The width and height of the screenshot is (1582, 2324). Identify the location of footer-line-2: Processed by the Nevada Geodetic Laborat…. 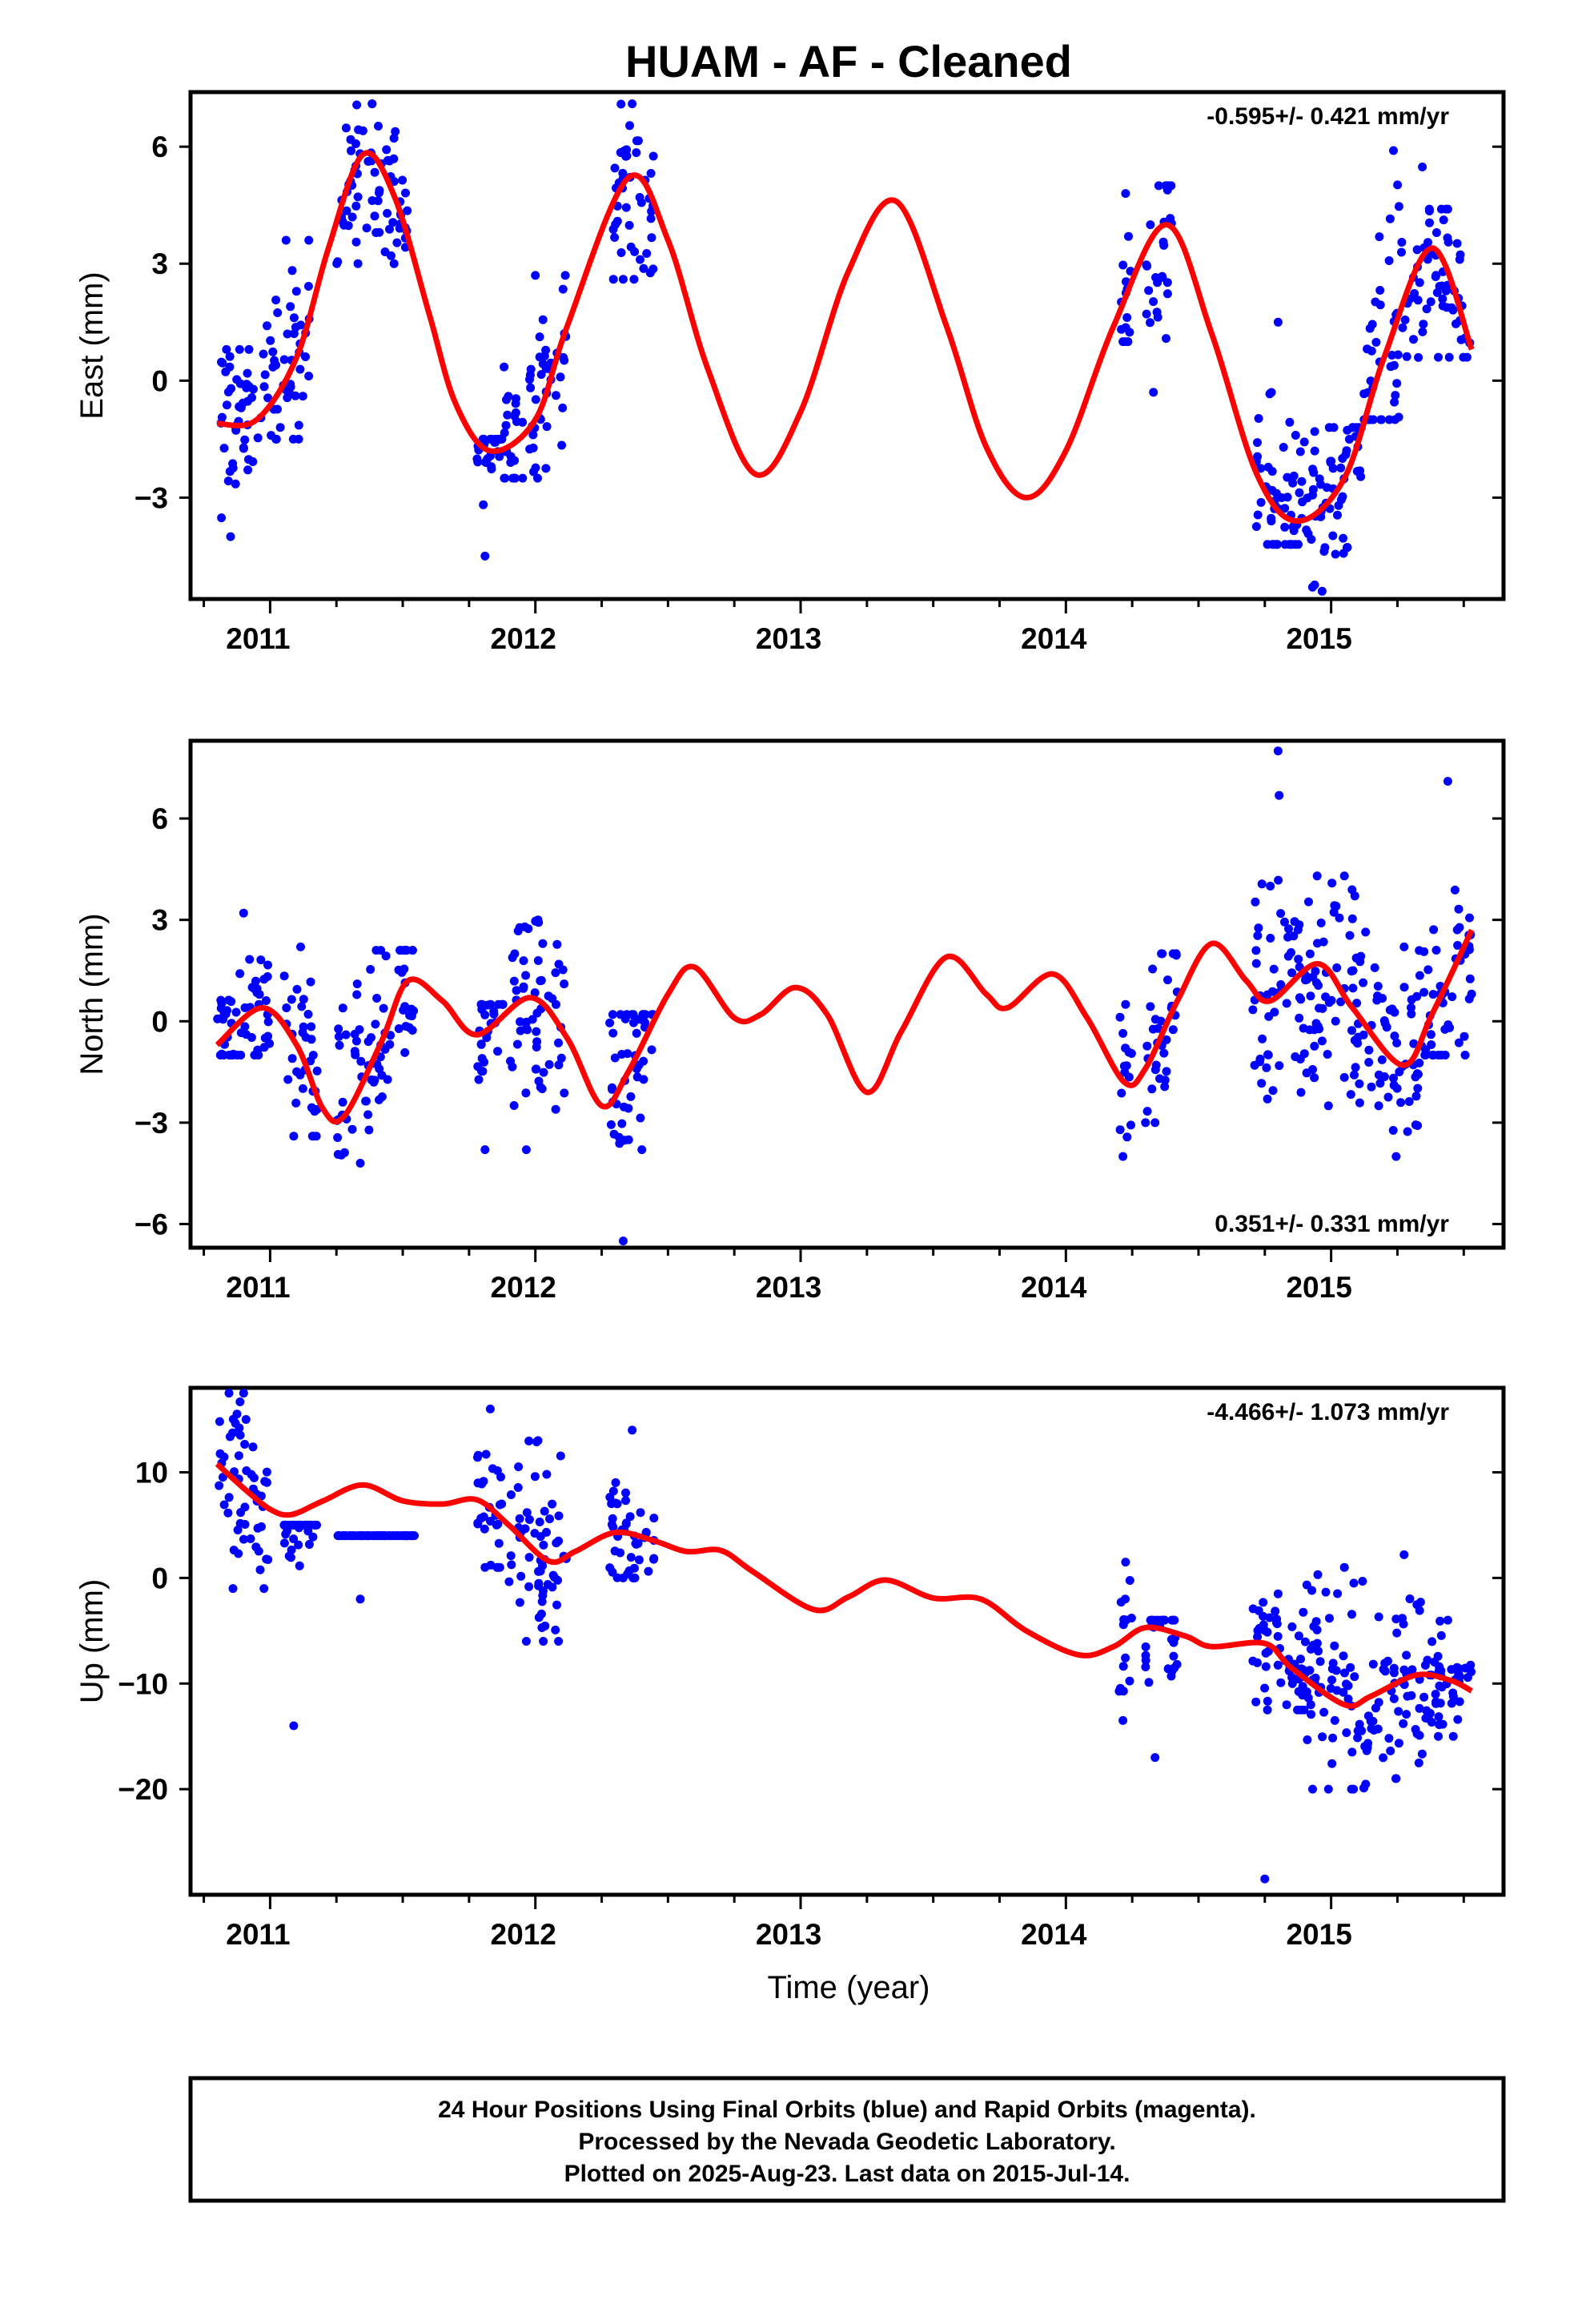
(847, 2142).